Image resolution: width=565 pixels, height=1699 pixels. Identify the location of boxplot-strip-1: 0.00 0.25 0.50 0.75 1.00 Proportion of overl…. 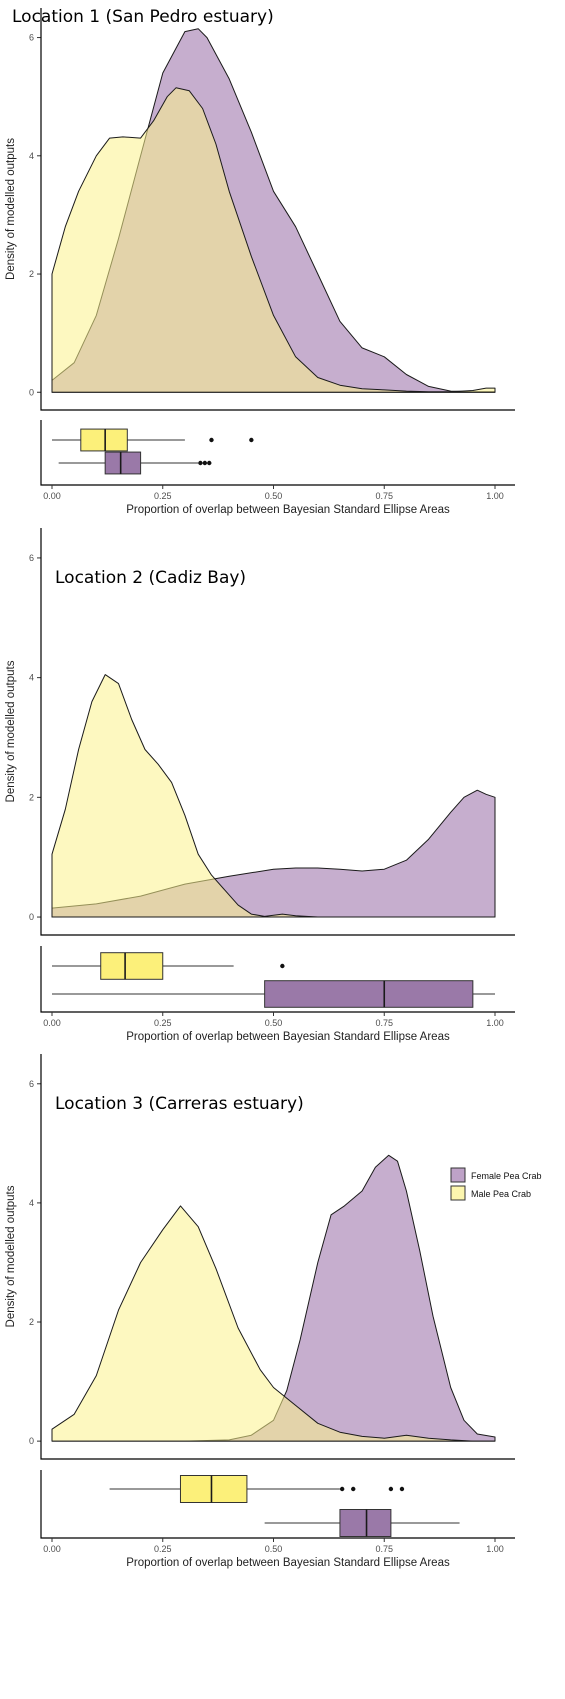
(277, 468).